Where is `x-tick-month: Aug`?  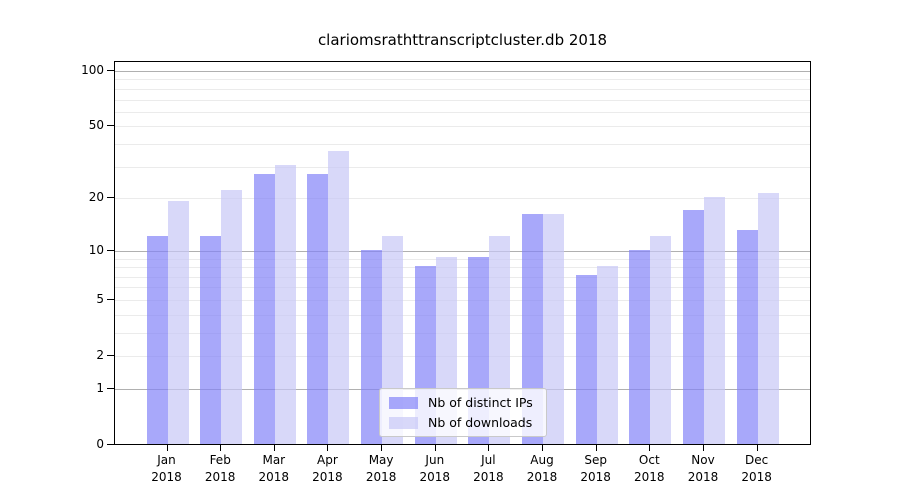
x-tick-month: Aug is located at coordinates (542, 460).